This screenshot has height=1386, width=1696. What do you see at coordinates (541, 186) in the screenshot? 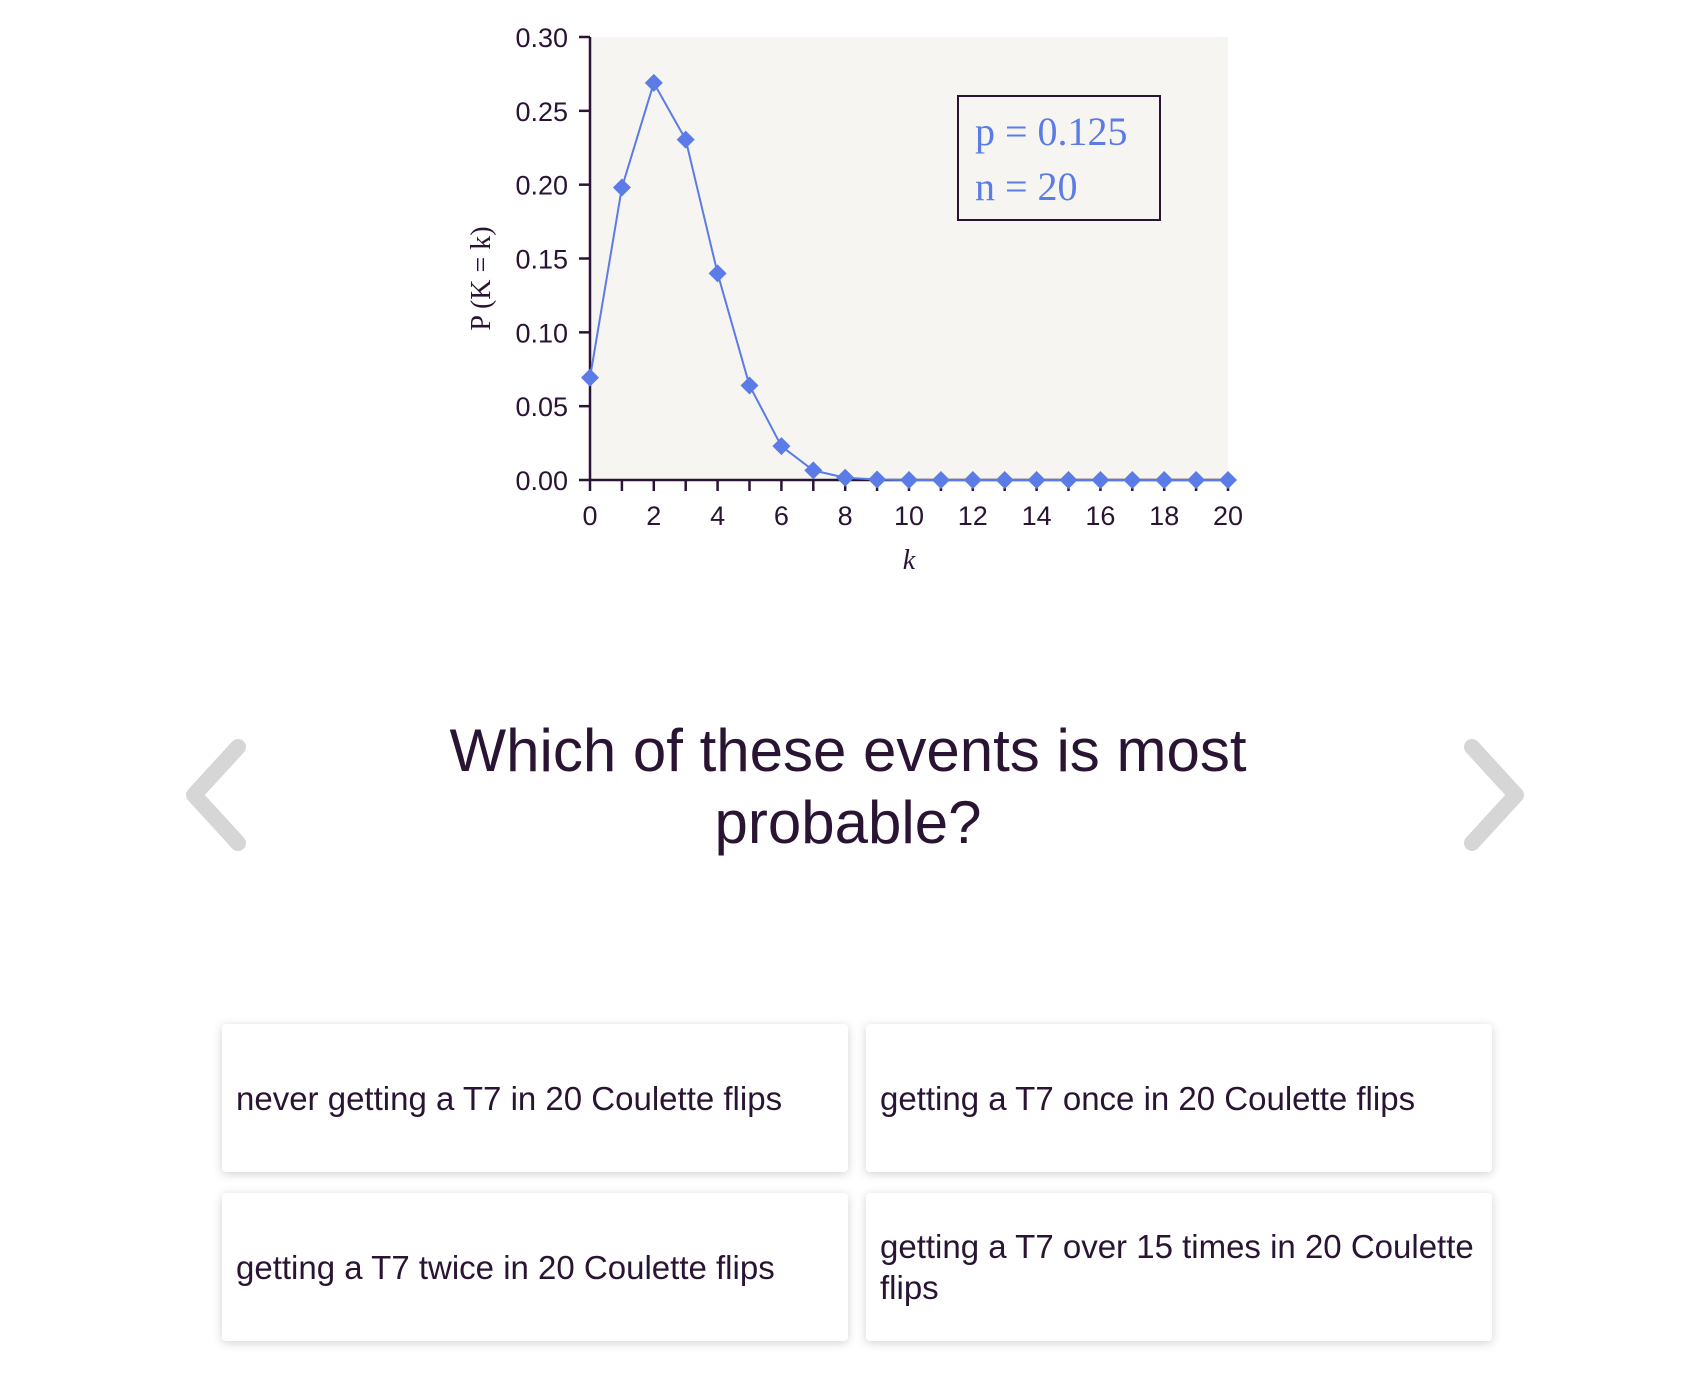
I see `y-tick-label: 0.20` at bounding box center [541, 186].